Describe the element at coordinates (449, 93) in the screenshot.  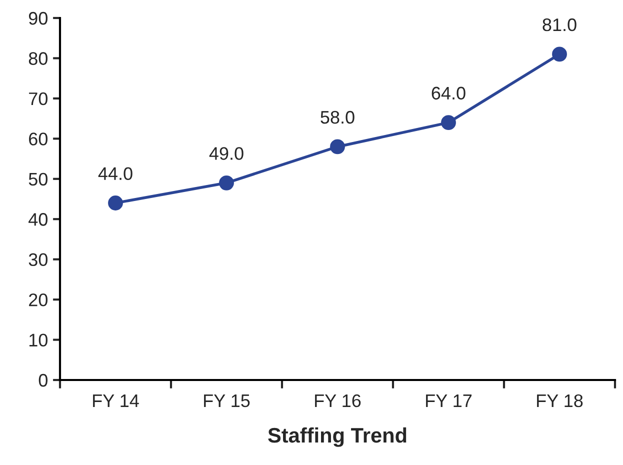
I see `data-label: 64.0` at that location.